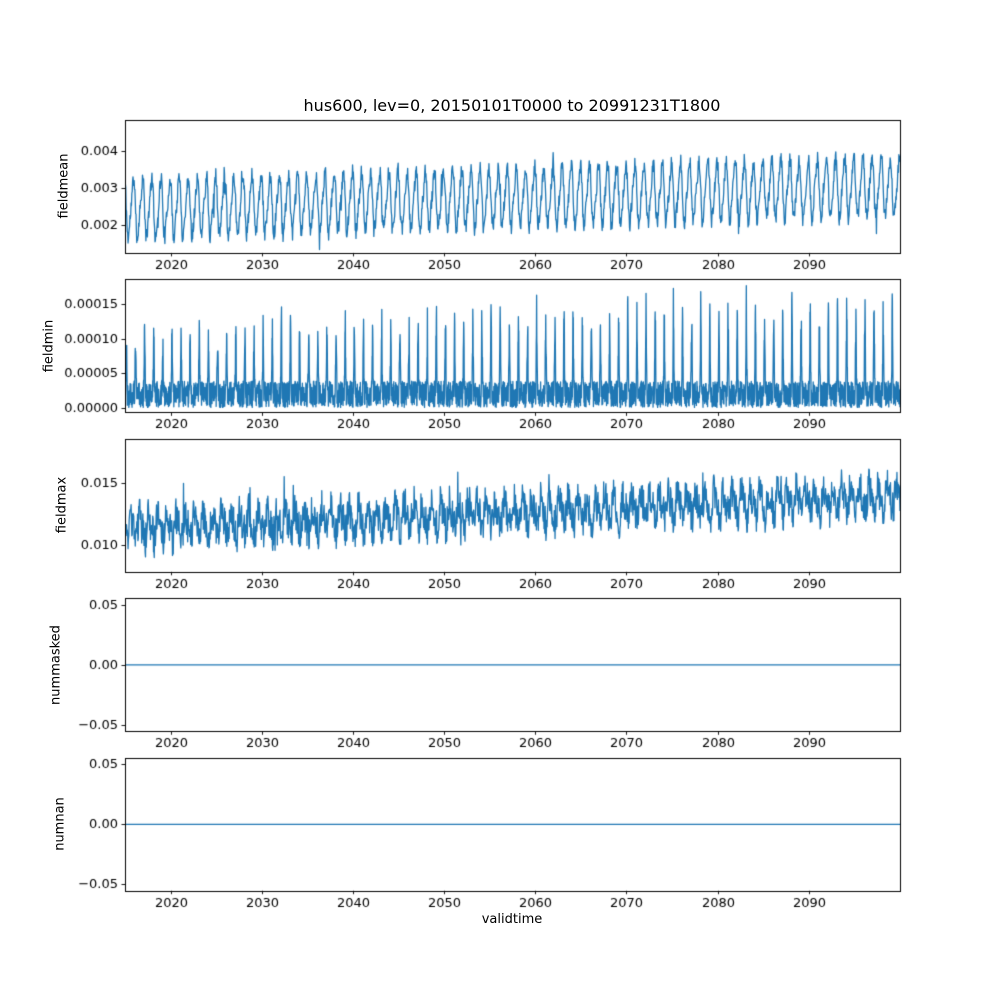 The image size is (1000, 1000). What do you see at coordinates (56, 665) in the screenshot?
I see `ylabel-nummasked: nummasked` at bounding box center [56, 665].